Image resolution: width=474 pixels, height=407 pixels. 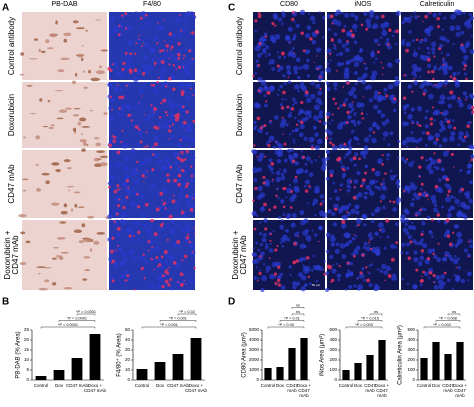 What do you see at coordinates (11, 255) in the screenshot?
I see `row-label: Doxorubicin + CD47 mAb` at bounding box center [11, 255].